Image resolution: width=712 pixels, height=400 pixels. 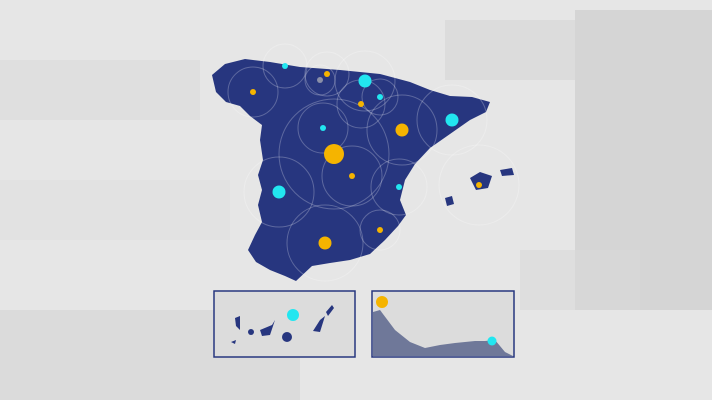 I want to click on inset-marker-yellow, so click(x=382, y=302).